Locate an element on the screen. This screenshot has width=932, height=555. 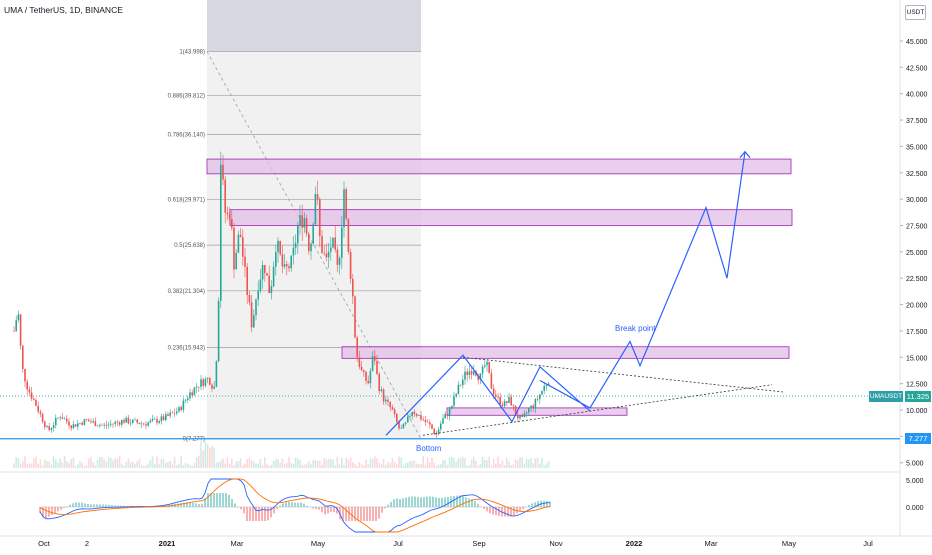
currency-button: USDT is located at coordinates (915, 12).